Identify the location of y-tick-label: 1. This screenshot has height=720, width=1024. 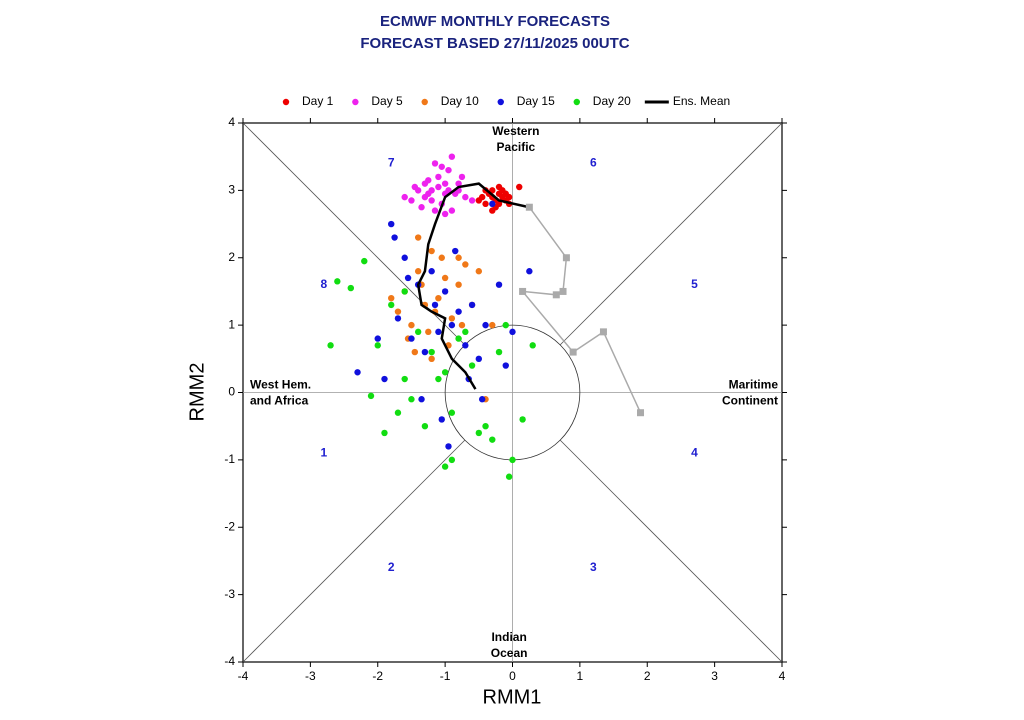
(231, 324).